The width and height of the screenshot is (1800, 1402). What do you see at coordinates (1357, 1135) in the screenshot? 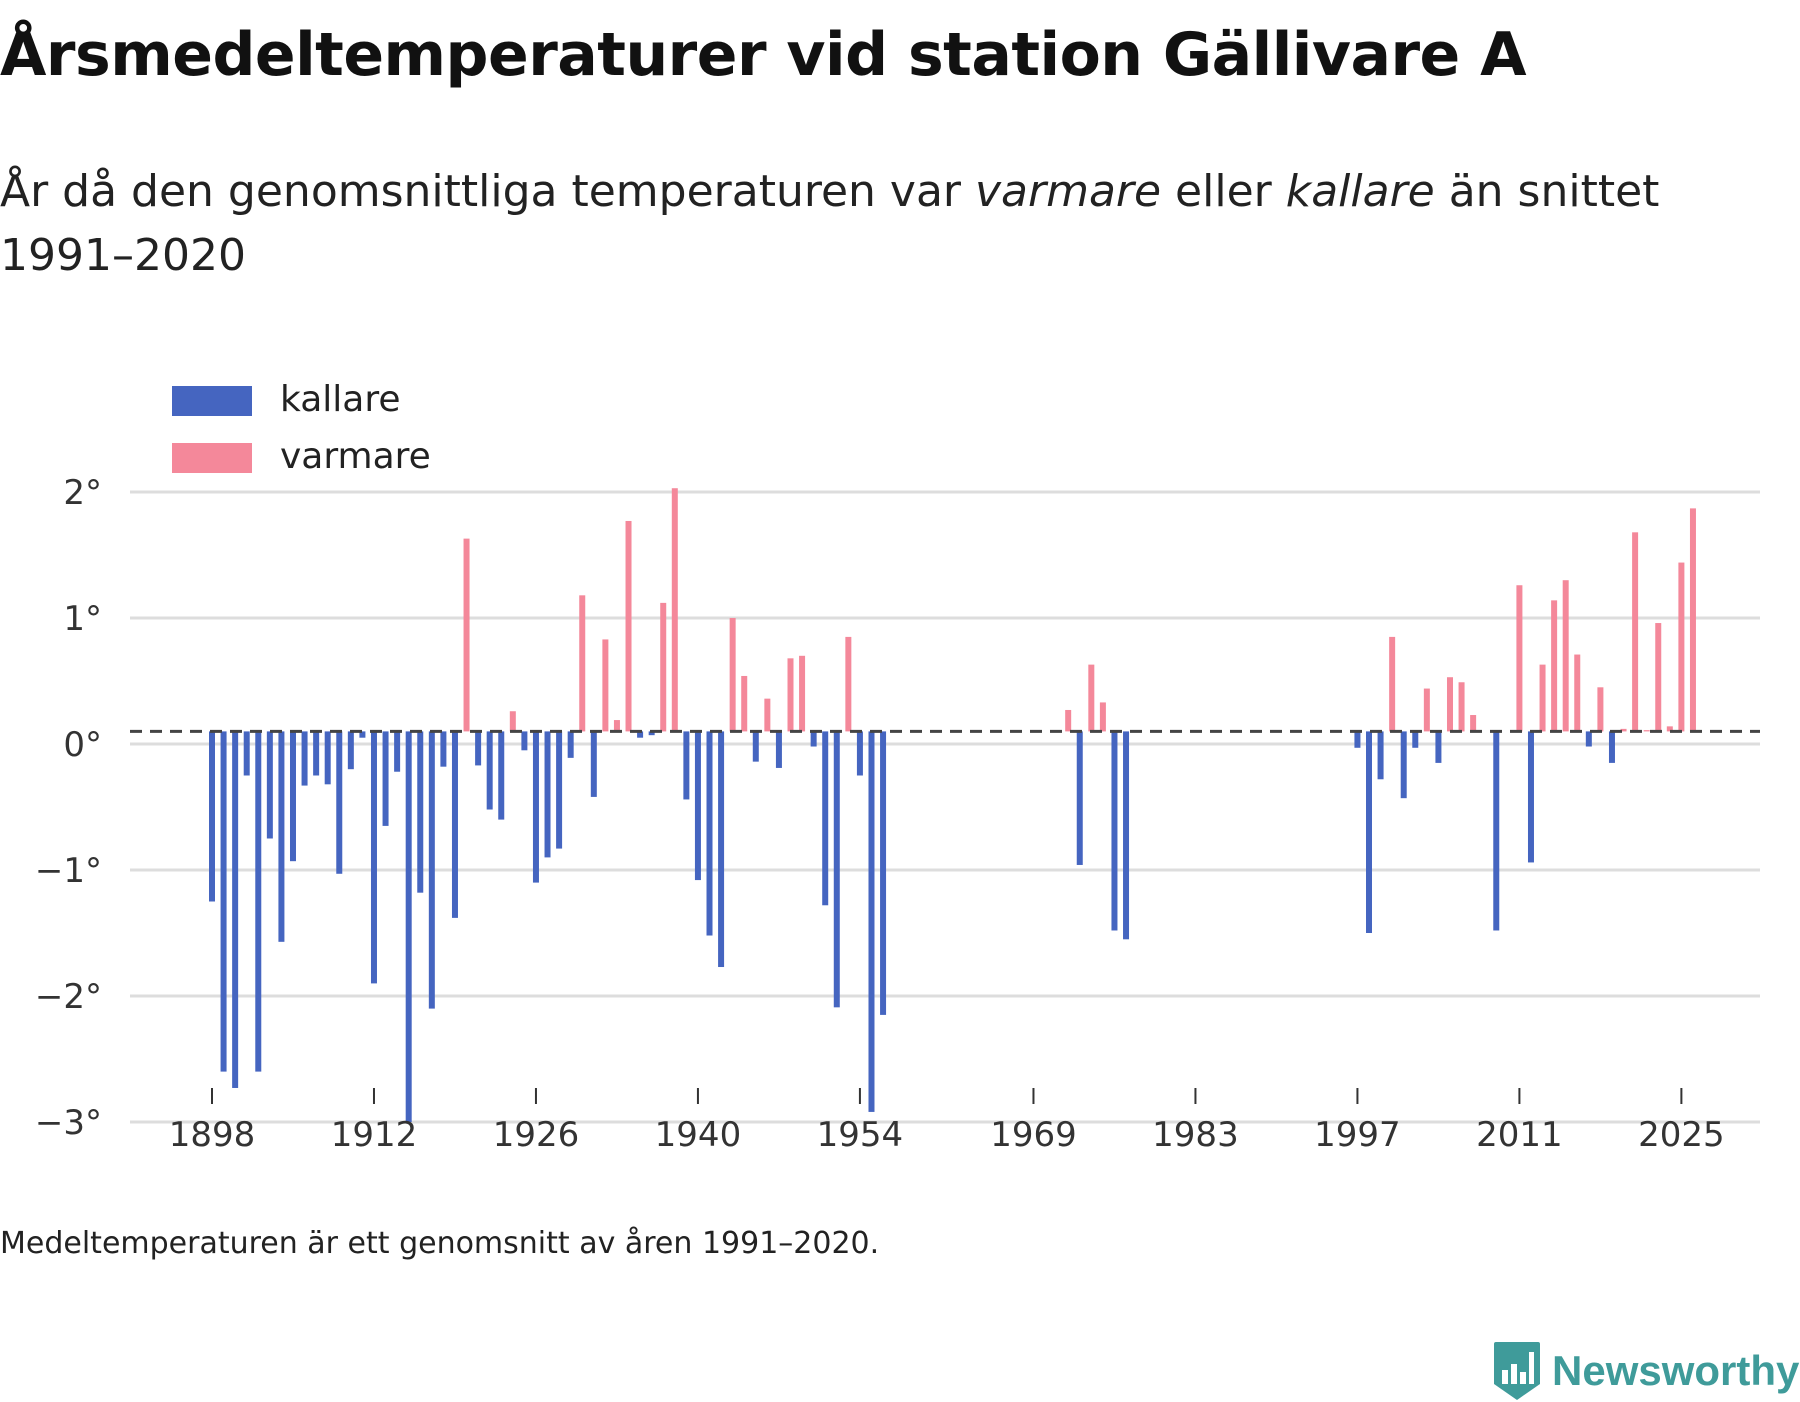
I see `x-tick-label: 1997` at bounding box center [1357, 1135].